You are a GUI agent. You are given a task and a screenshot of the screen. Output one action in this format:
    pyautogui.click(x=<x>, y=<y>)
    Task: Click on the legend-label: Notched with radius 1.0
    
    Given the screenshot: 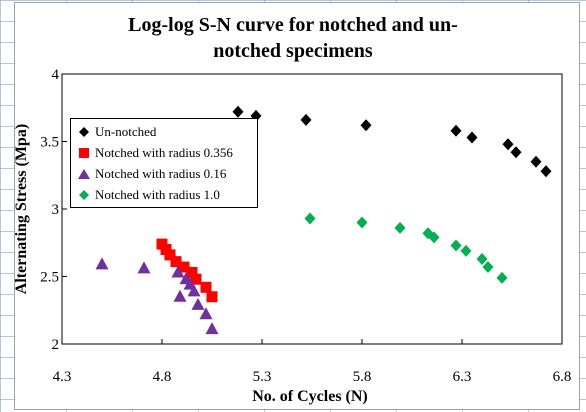 What is the action you would take?
    pyautogui.click(x=157, y=194)
    